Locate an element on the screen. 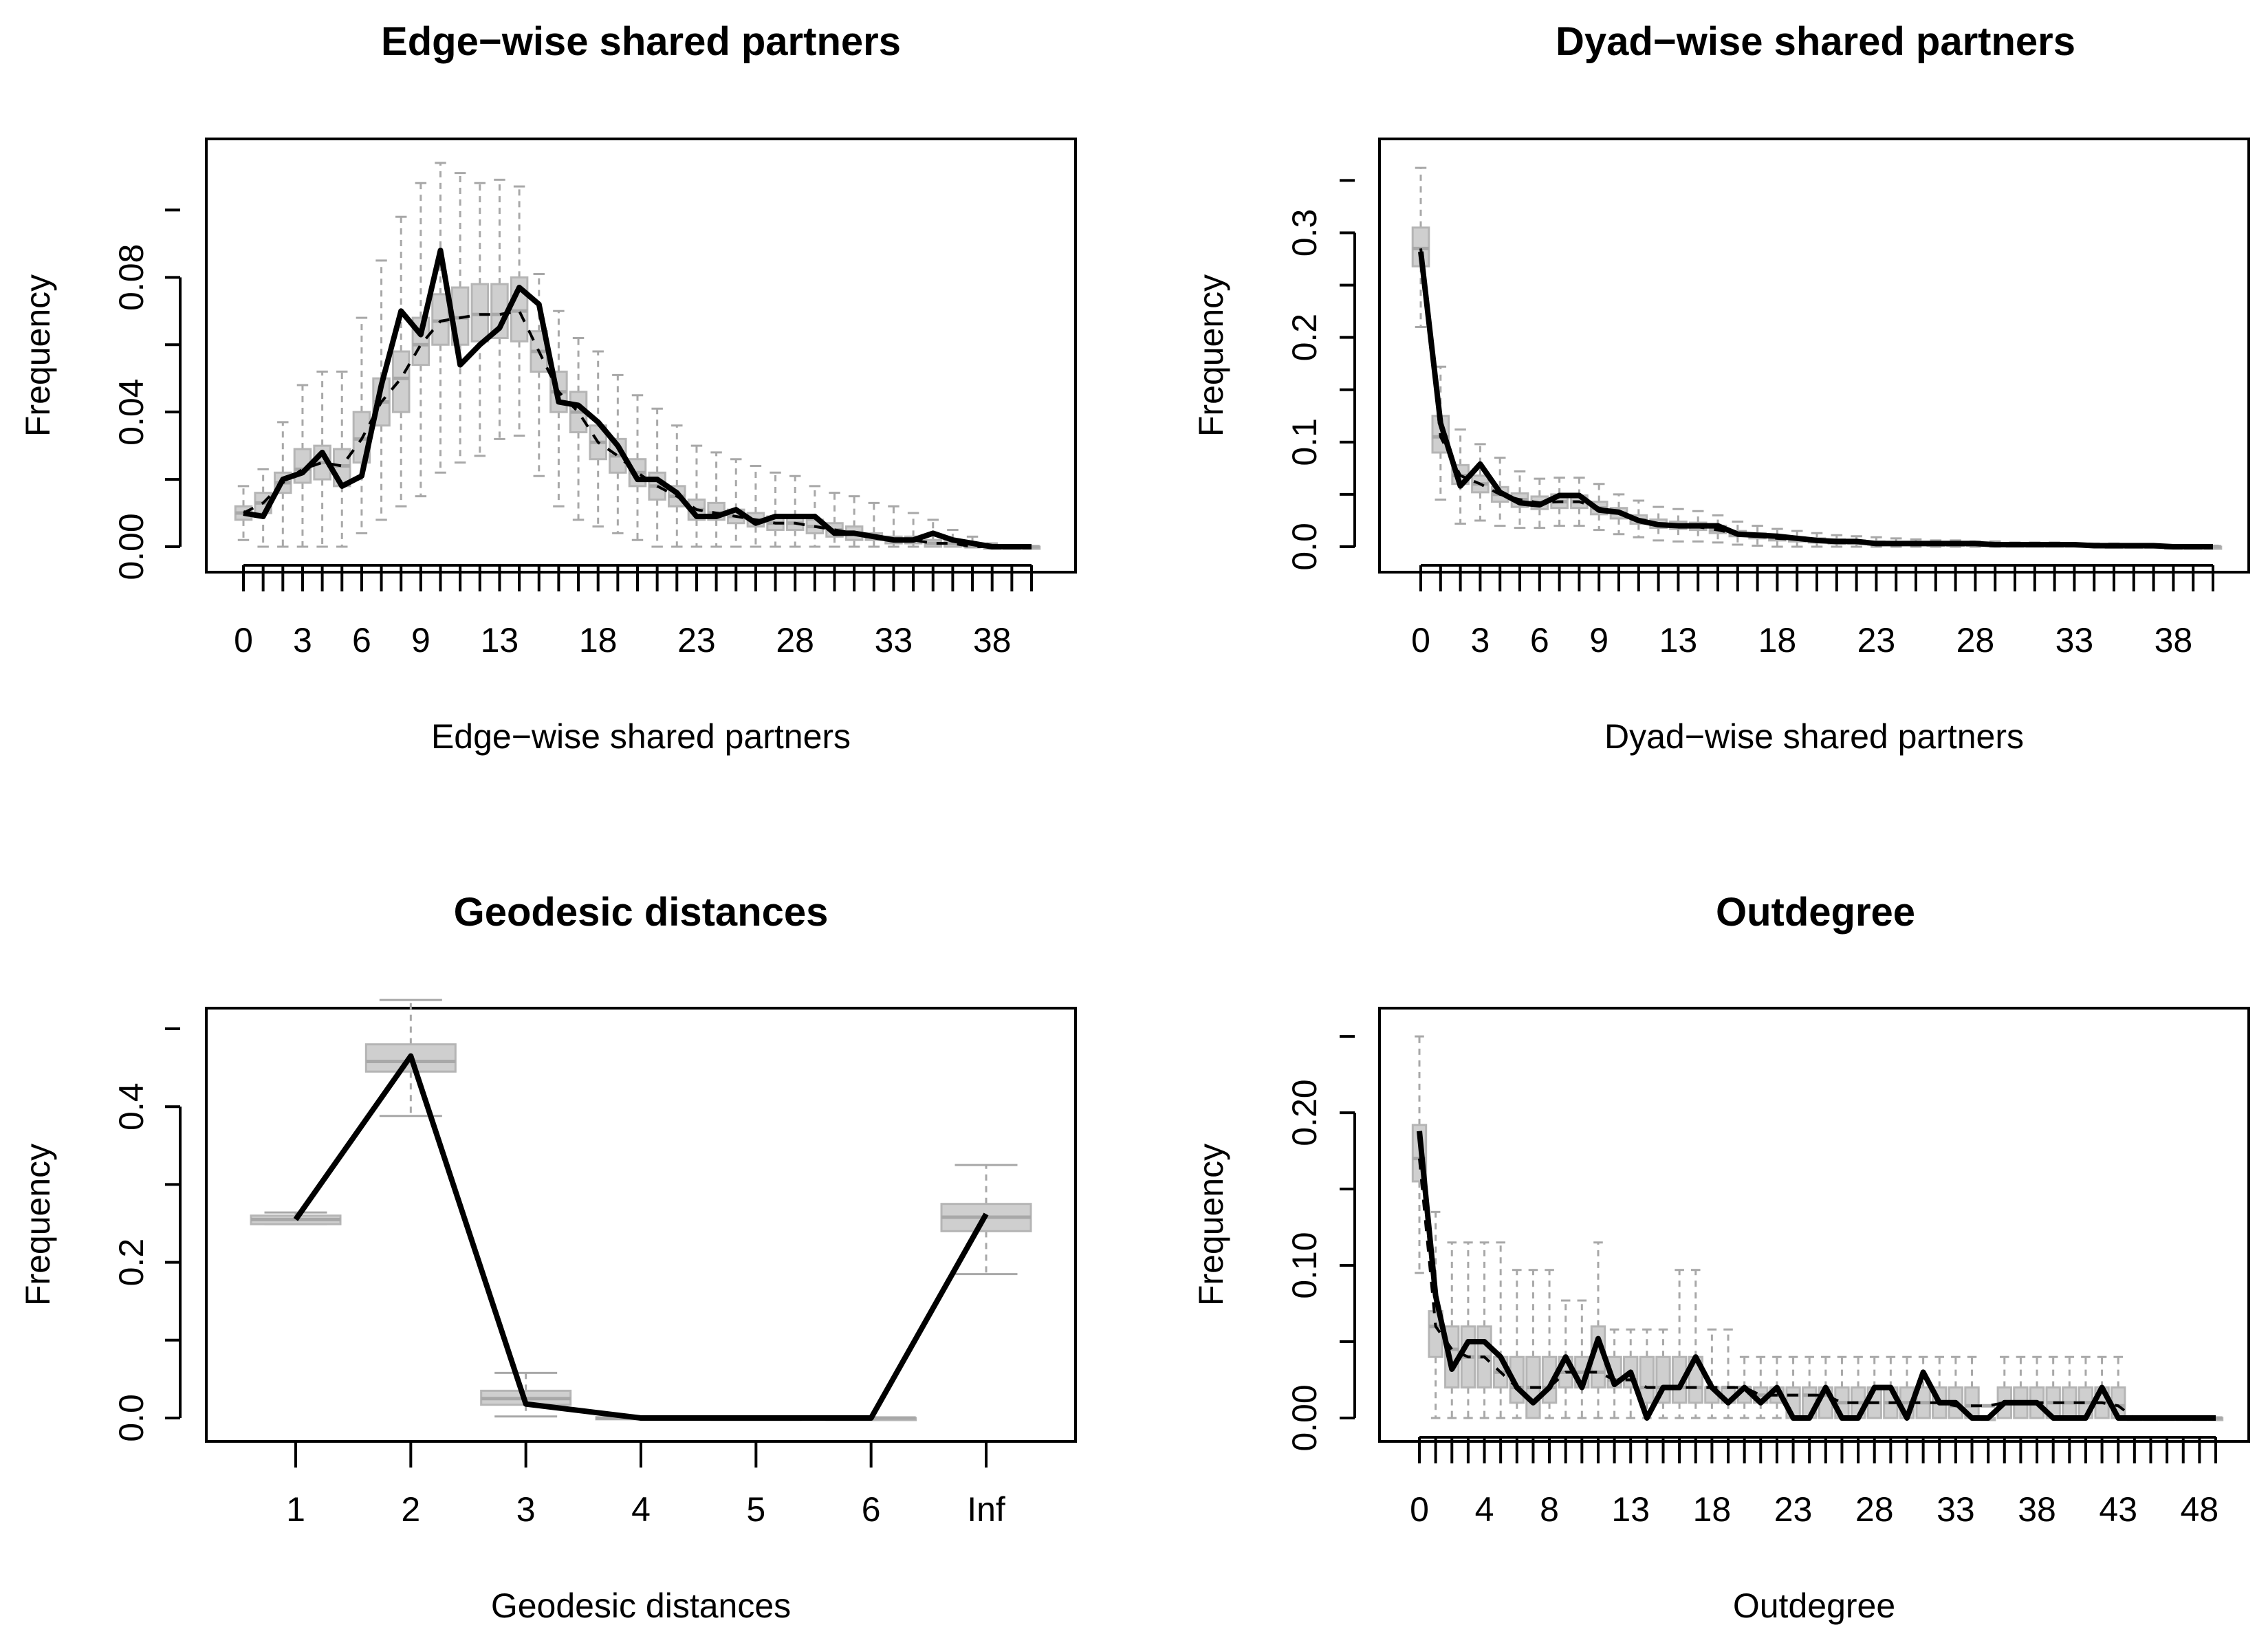 This screenshot has height=1636, width=2268. panel-title: Geodesic distances is located at coordinates (641, 912).